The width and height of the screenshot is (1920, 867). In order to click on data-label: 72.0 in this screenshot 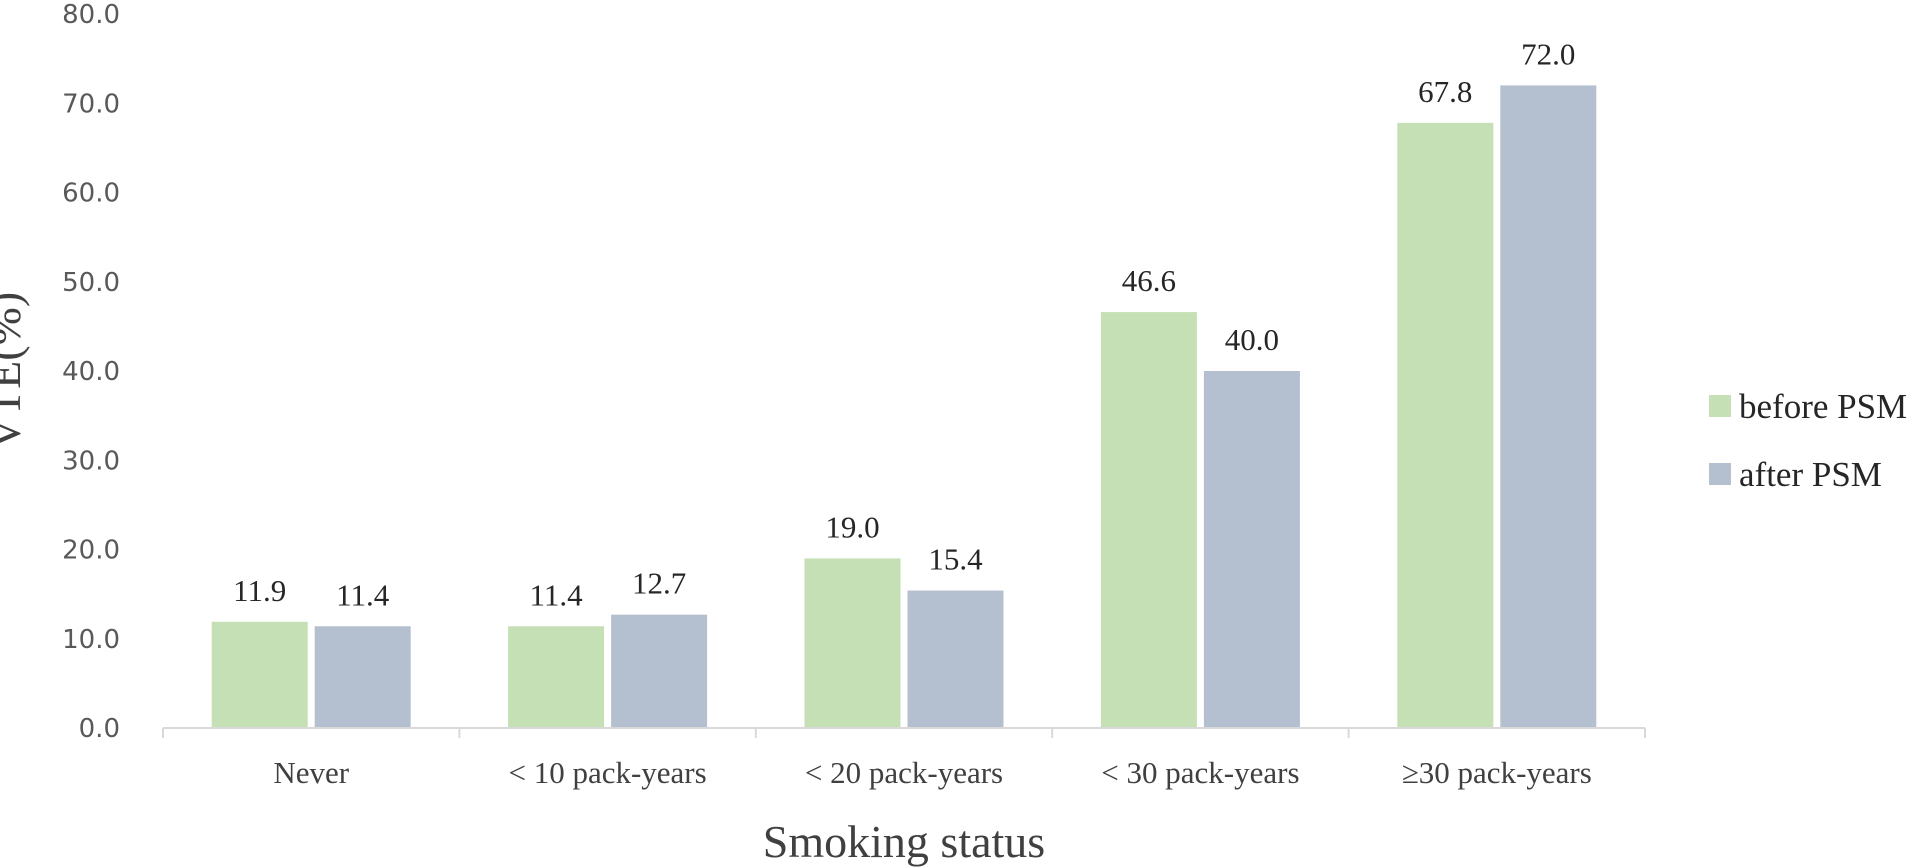, I will do `click(1548, 53)`.